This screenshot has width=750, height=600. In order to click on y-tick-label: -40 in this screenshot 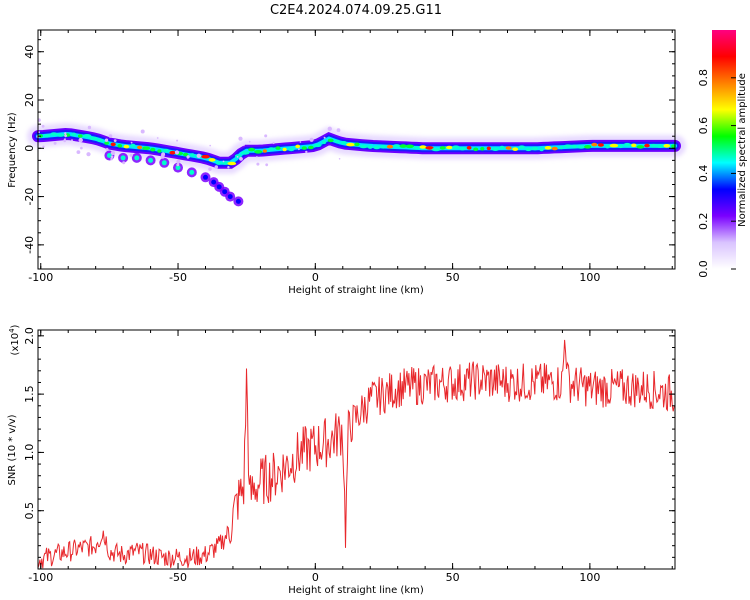, I will do `click(29, 245)`.